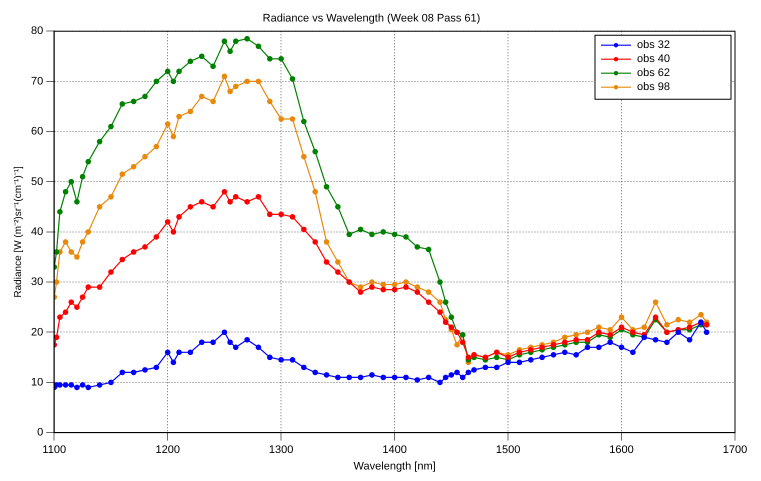 The image size is (761, 481). What do you see at coordinates (40, 432) in the screenshot?
I see `y-tick-label: 0` at bounding box center [40, 432].